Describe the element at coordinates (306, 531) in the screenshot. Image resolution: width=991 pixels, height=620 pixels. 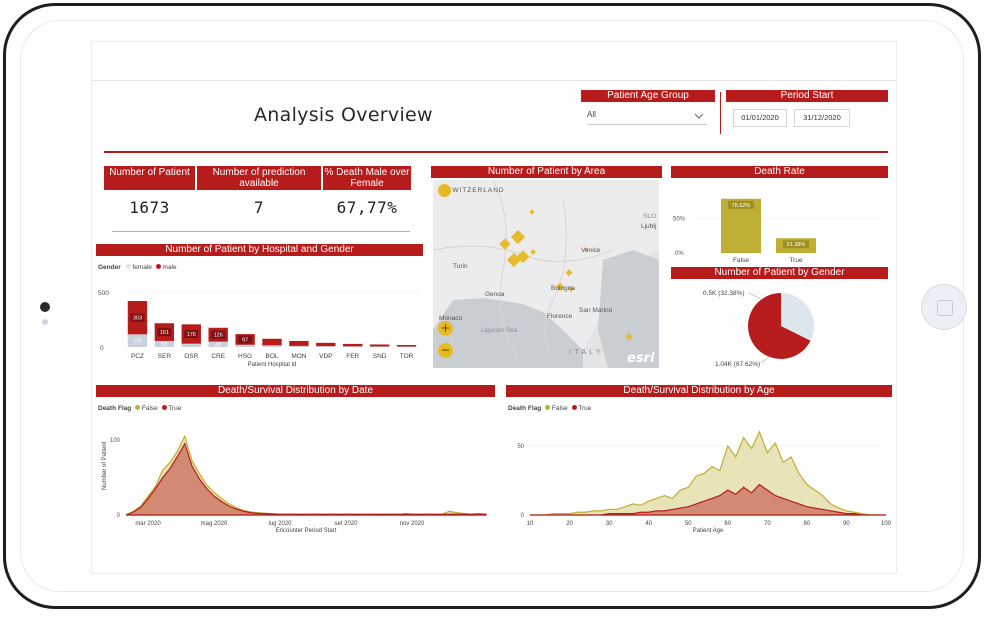
I see `x-axis-title: Encounter Period Start` at that location.